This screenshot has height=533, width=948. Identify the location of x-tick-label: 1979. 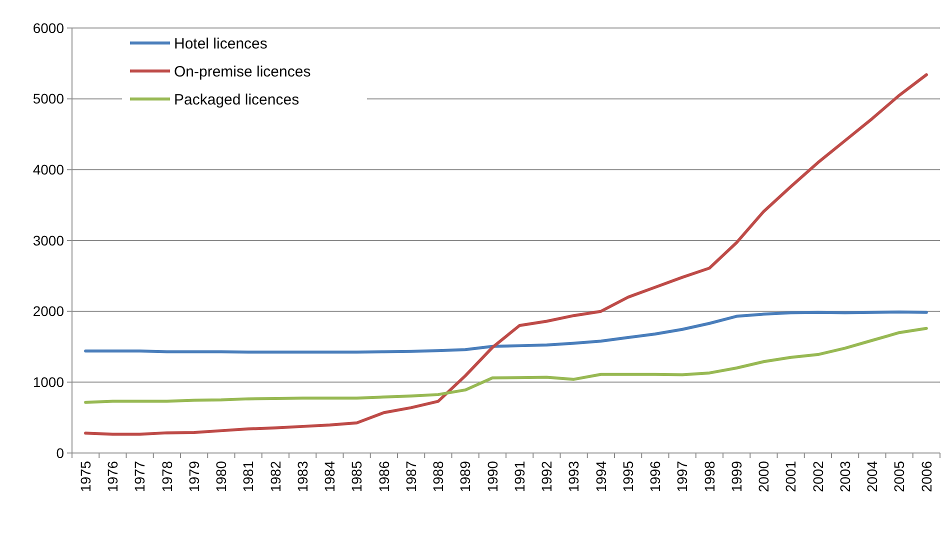
(194, 476).